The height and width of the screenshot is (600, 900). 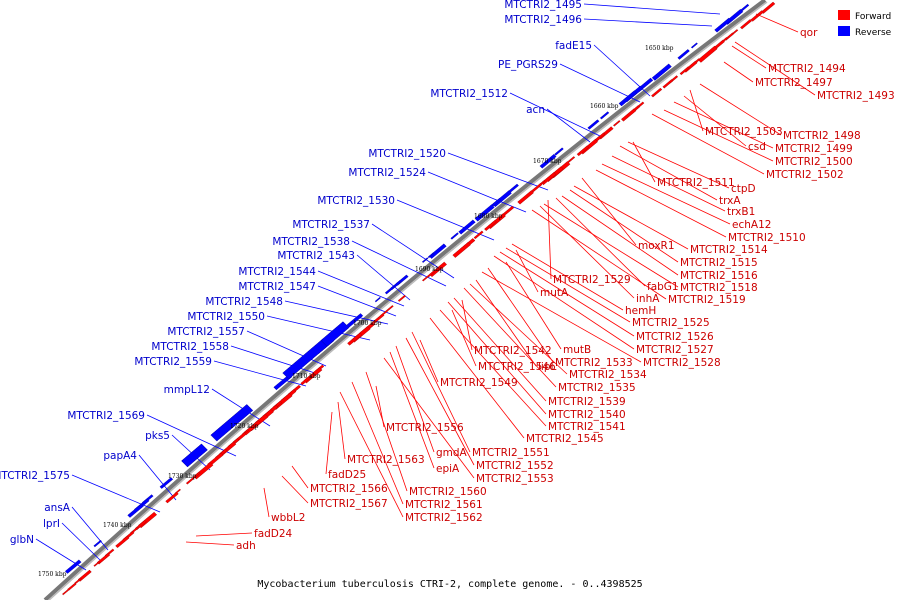 I want to click on reverse-label-mtctri2-1544: MTCTRI2_1544, so click(x=277, y=272).